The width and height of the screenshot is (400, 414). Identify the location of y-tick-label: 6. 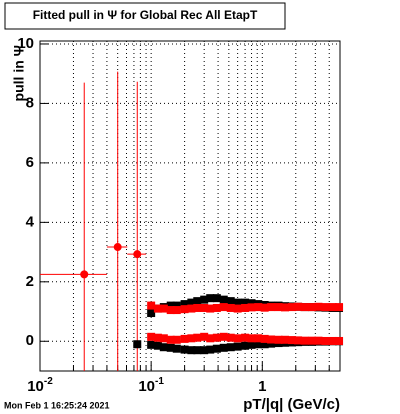
(30, 162).